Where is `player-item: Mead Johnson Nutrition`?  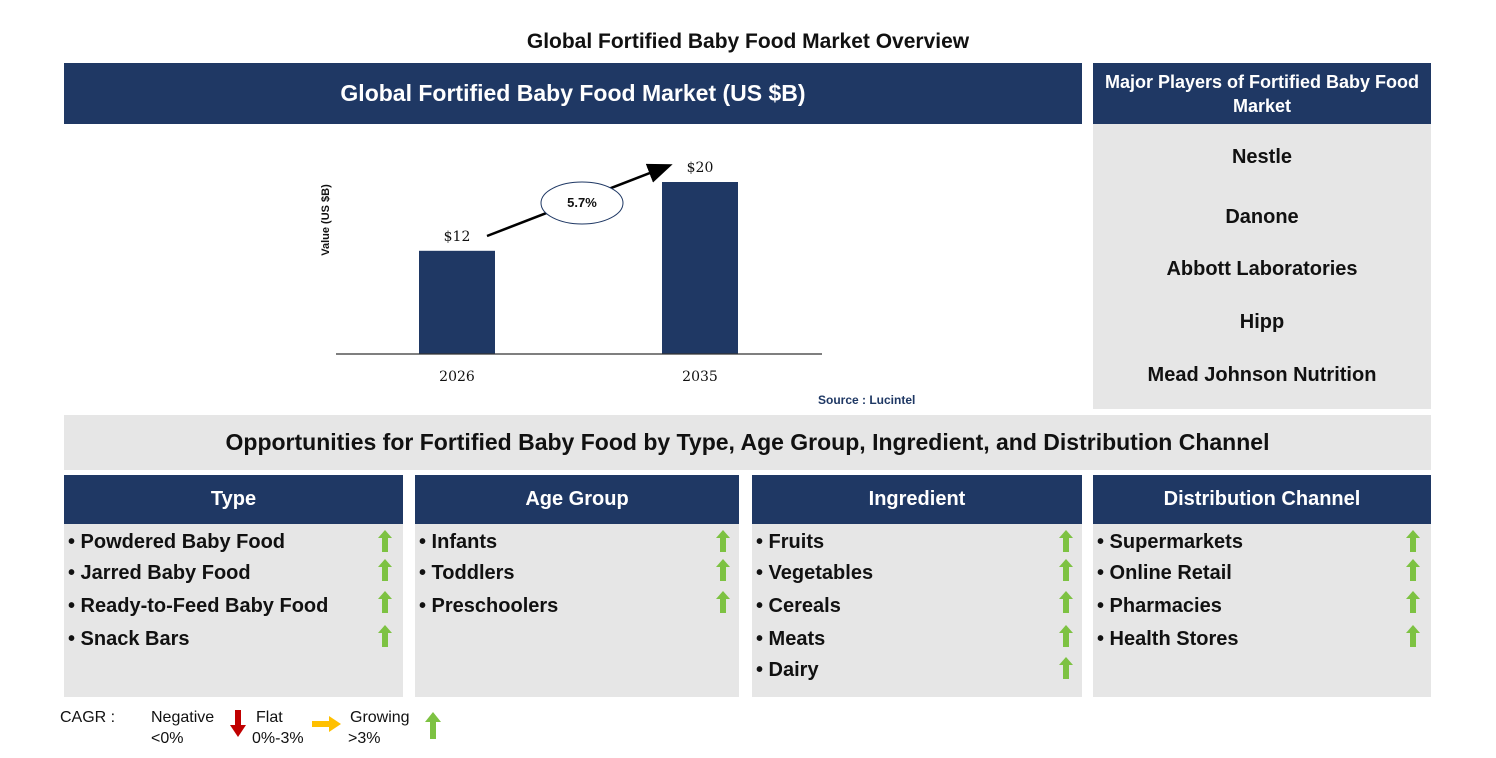
player-item: Mead Johnson Nutrition is located at coordinates (1262, 375).